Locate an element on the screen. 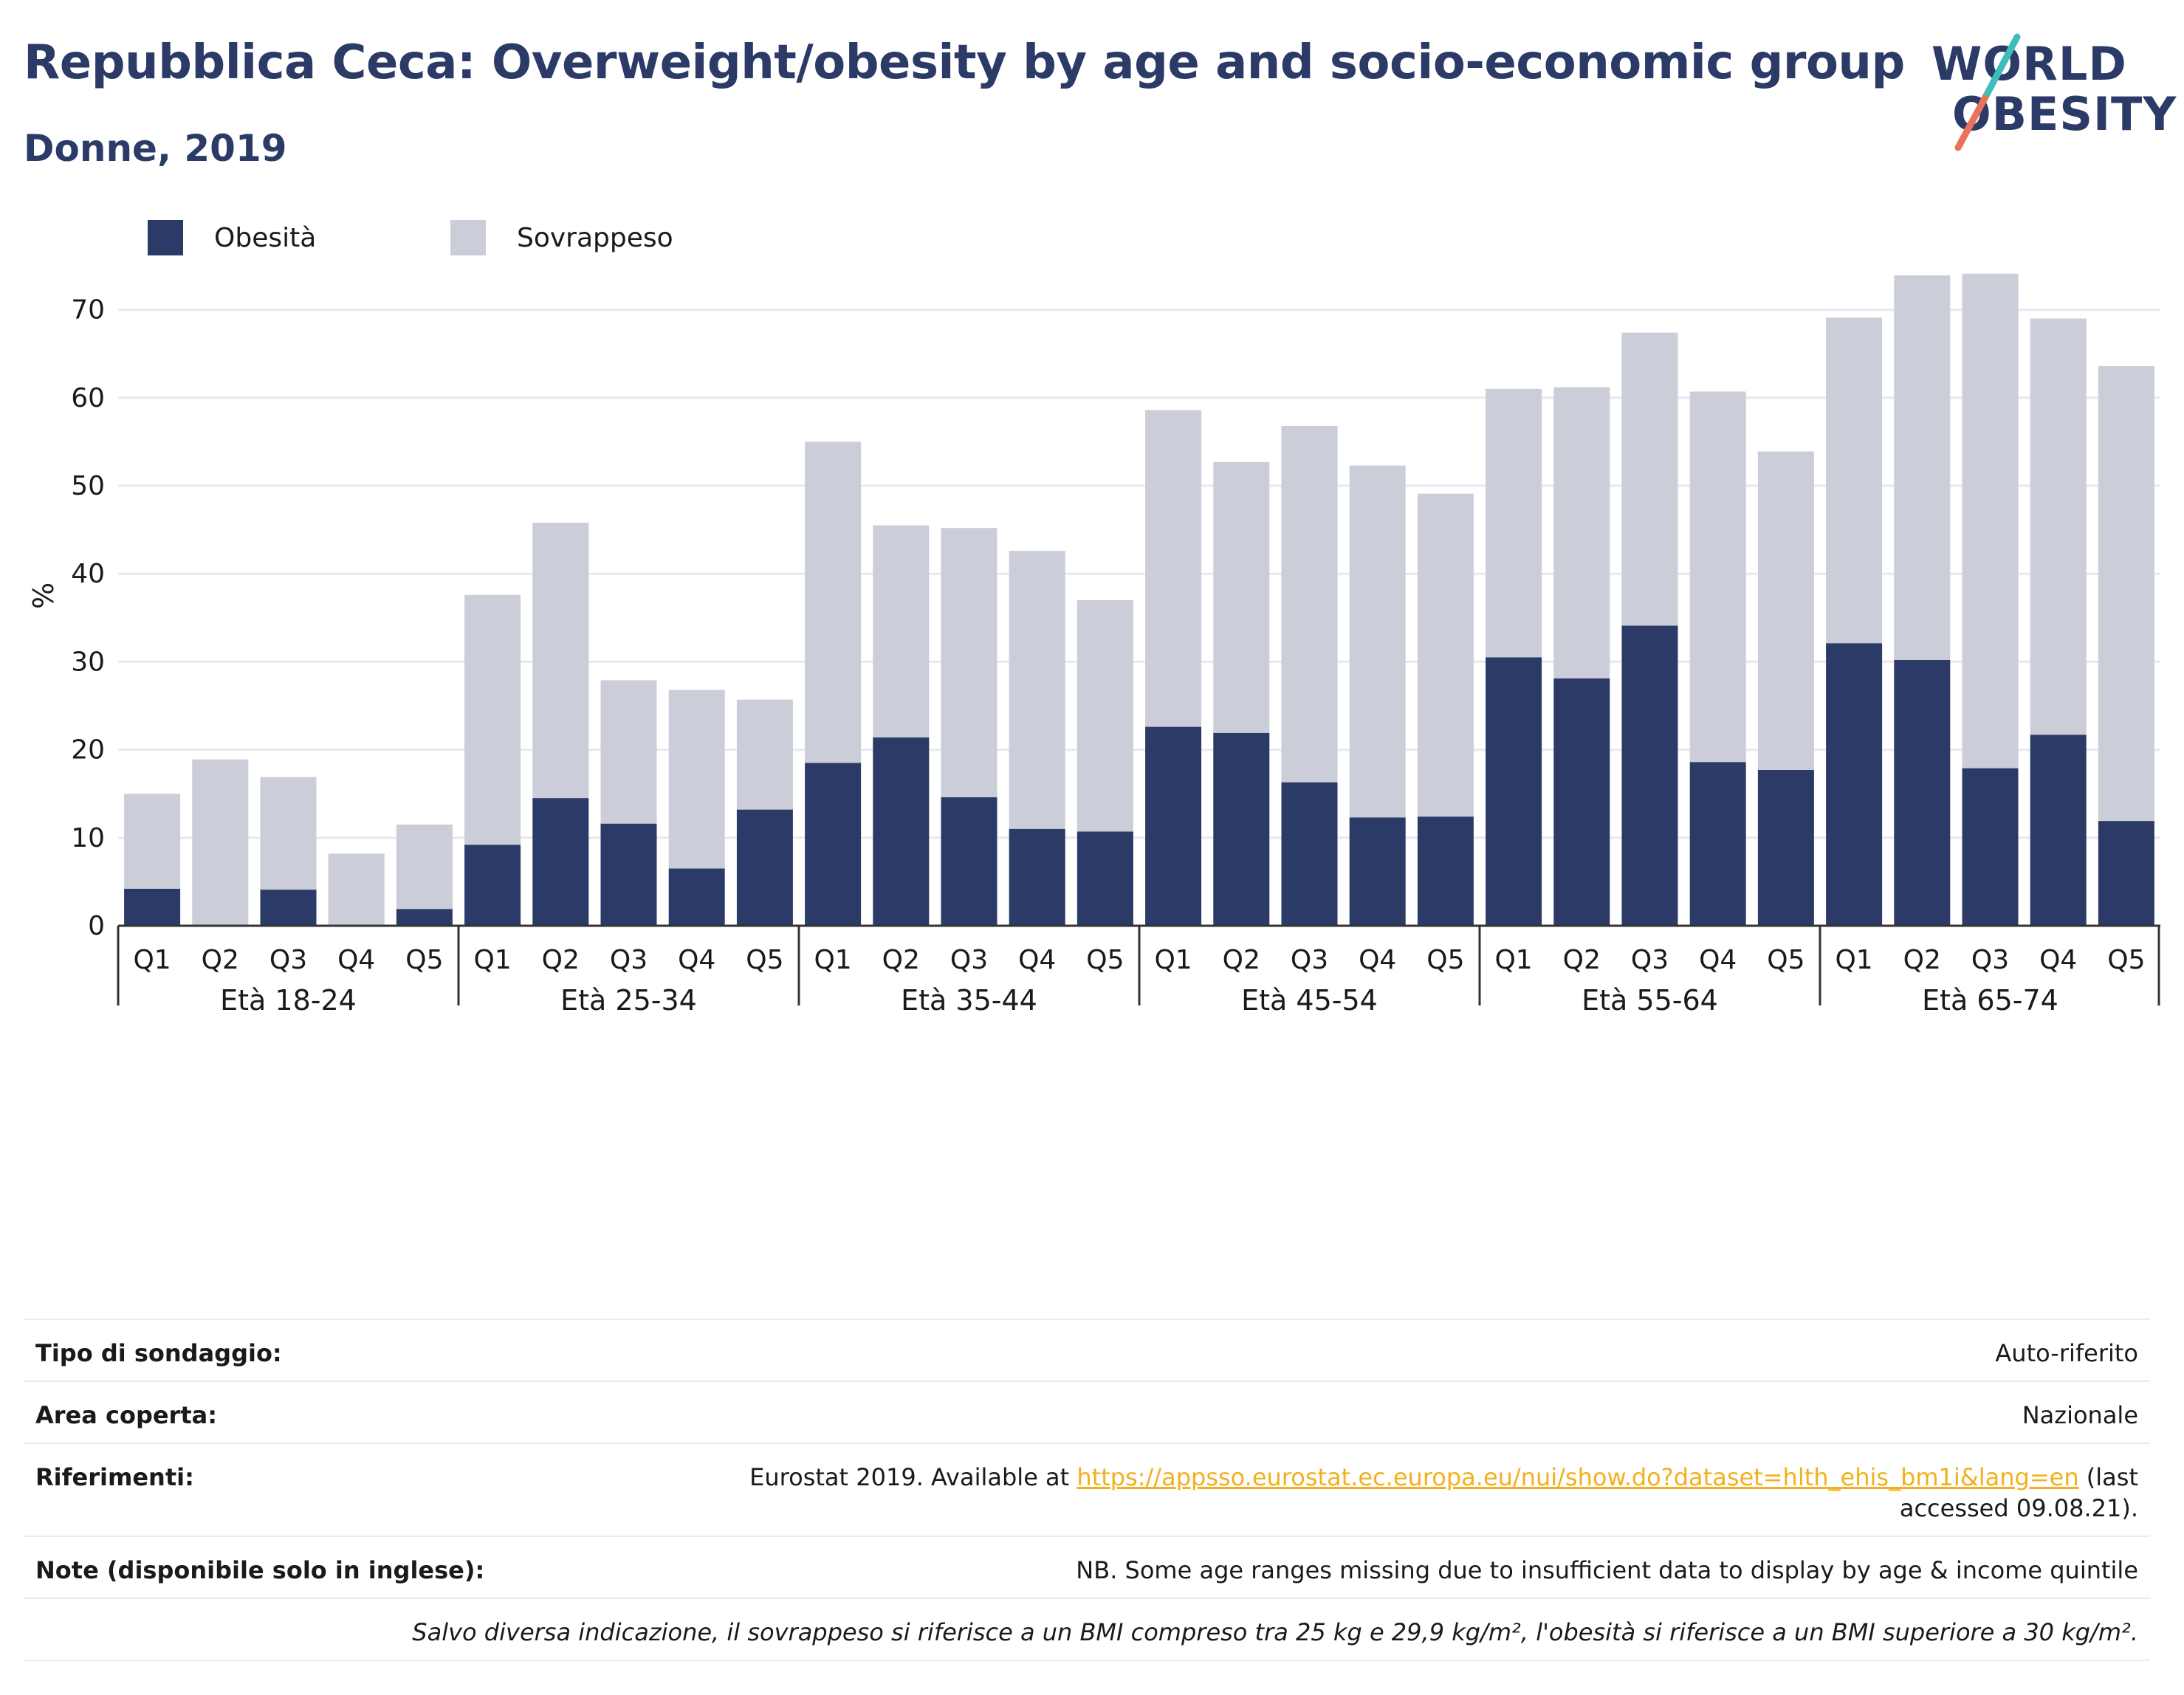  info-label: Tipo di sondaggio: is located at coordinates (158, 1353).